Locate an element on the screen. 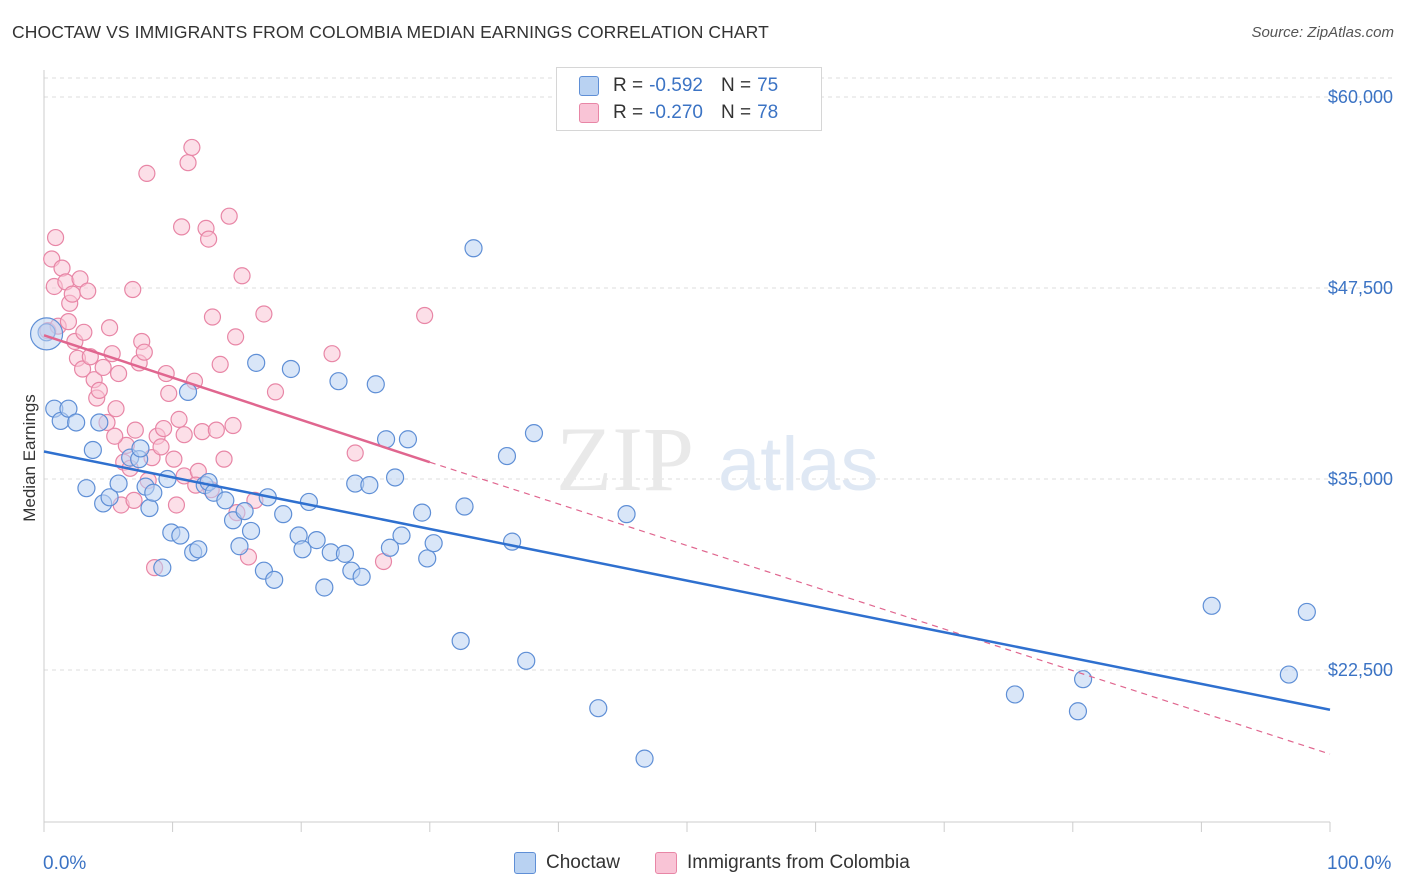 The width and height of the screenshot is (1406, 892). legend-row-choctaw: R = -0.592 N = 75 is located at coordinates (678, 86).